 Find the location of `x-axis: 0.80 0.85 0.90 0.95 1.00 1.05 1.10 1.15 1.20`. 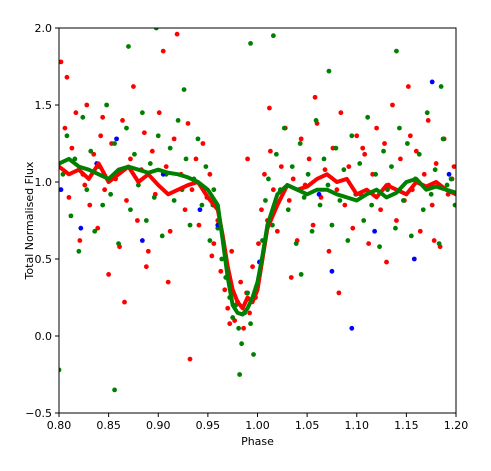

x-axis: 0.80 0.85 0.90 0.95 1.00 1.05 1.10 1.15 1.20 is located at coordinates (258, 422).